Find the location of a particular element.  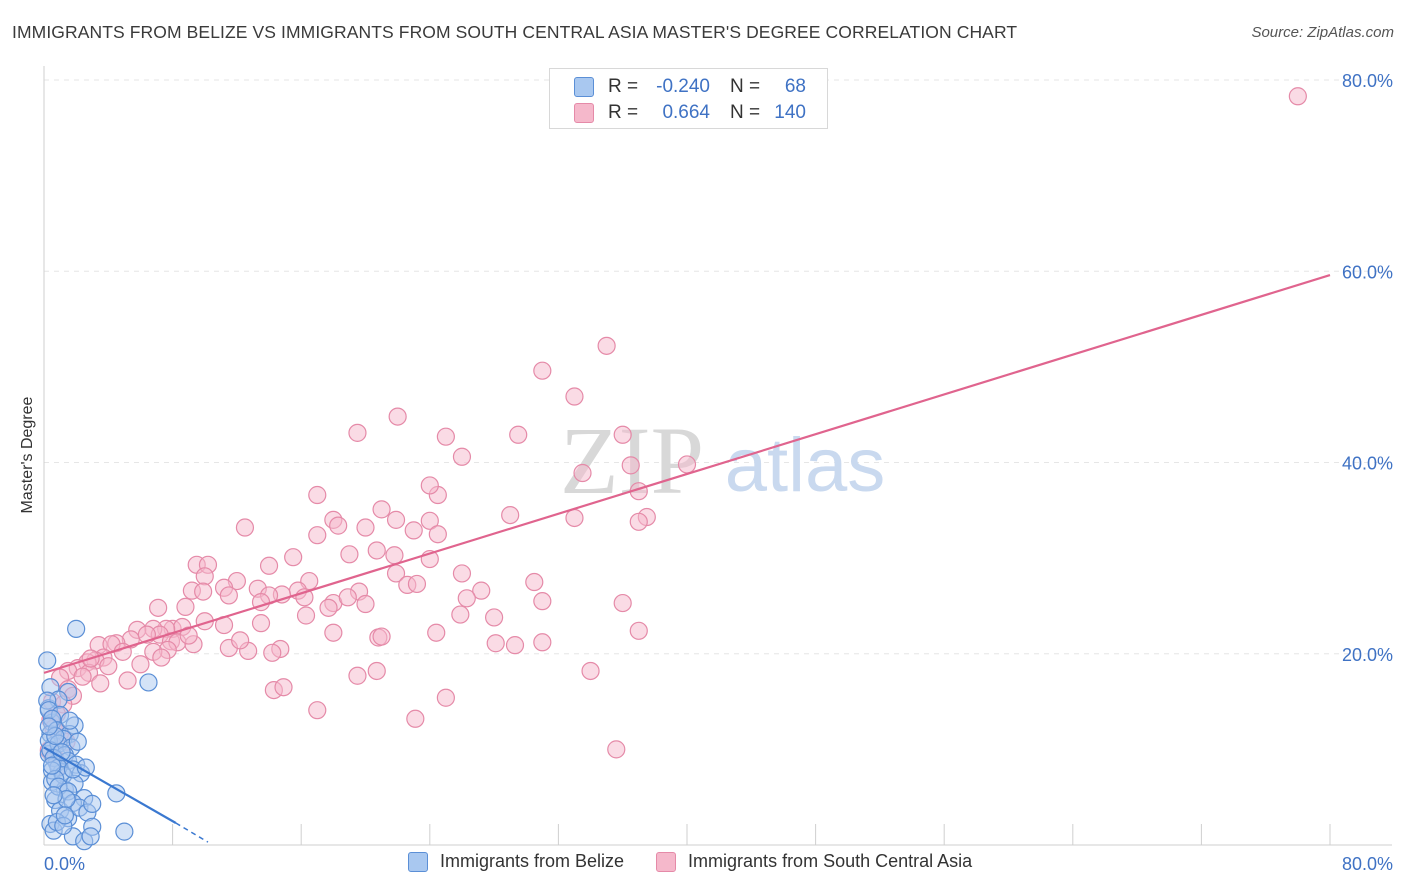

n-value: 68 is located at coordinates (795, 86).